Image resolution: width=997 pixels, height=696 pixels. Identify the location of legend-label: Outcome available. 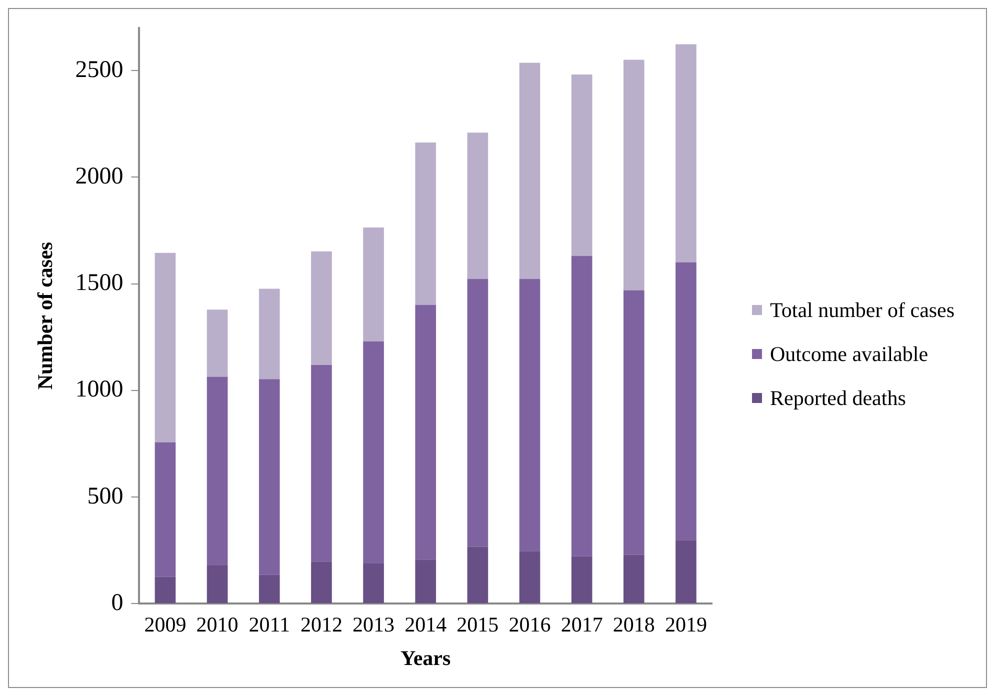
(849, 354).